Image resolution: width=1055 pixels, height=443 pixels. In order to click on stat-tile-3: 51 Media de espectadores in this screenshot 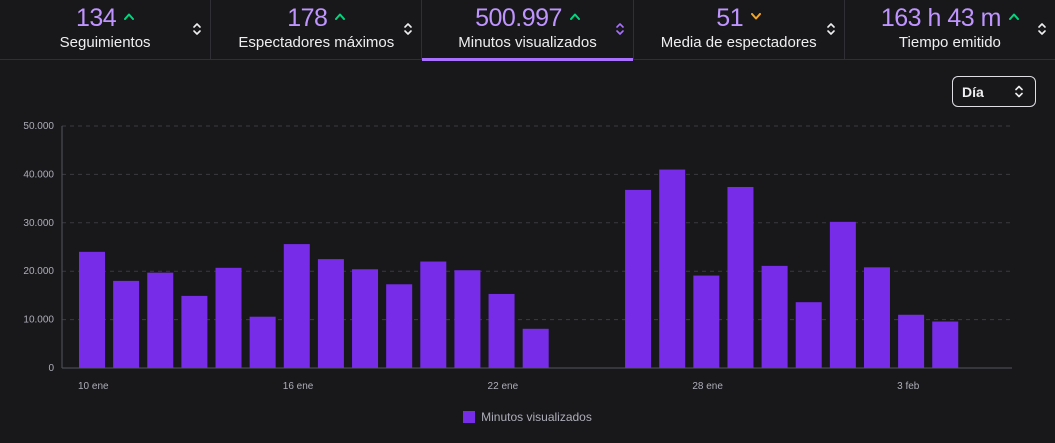, I will do `click(739, 30)`.